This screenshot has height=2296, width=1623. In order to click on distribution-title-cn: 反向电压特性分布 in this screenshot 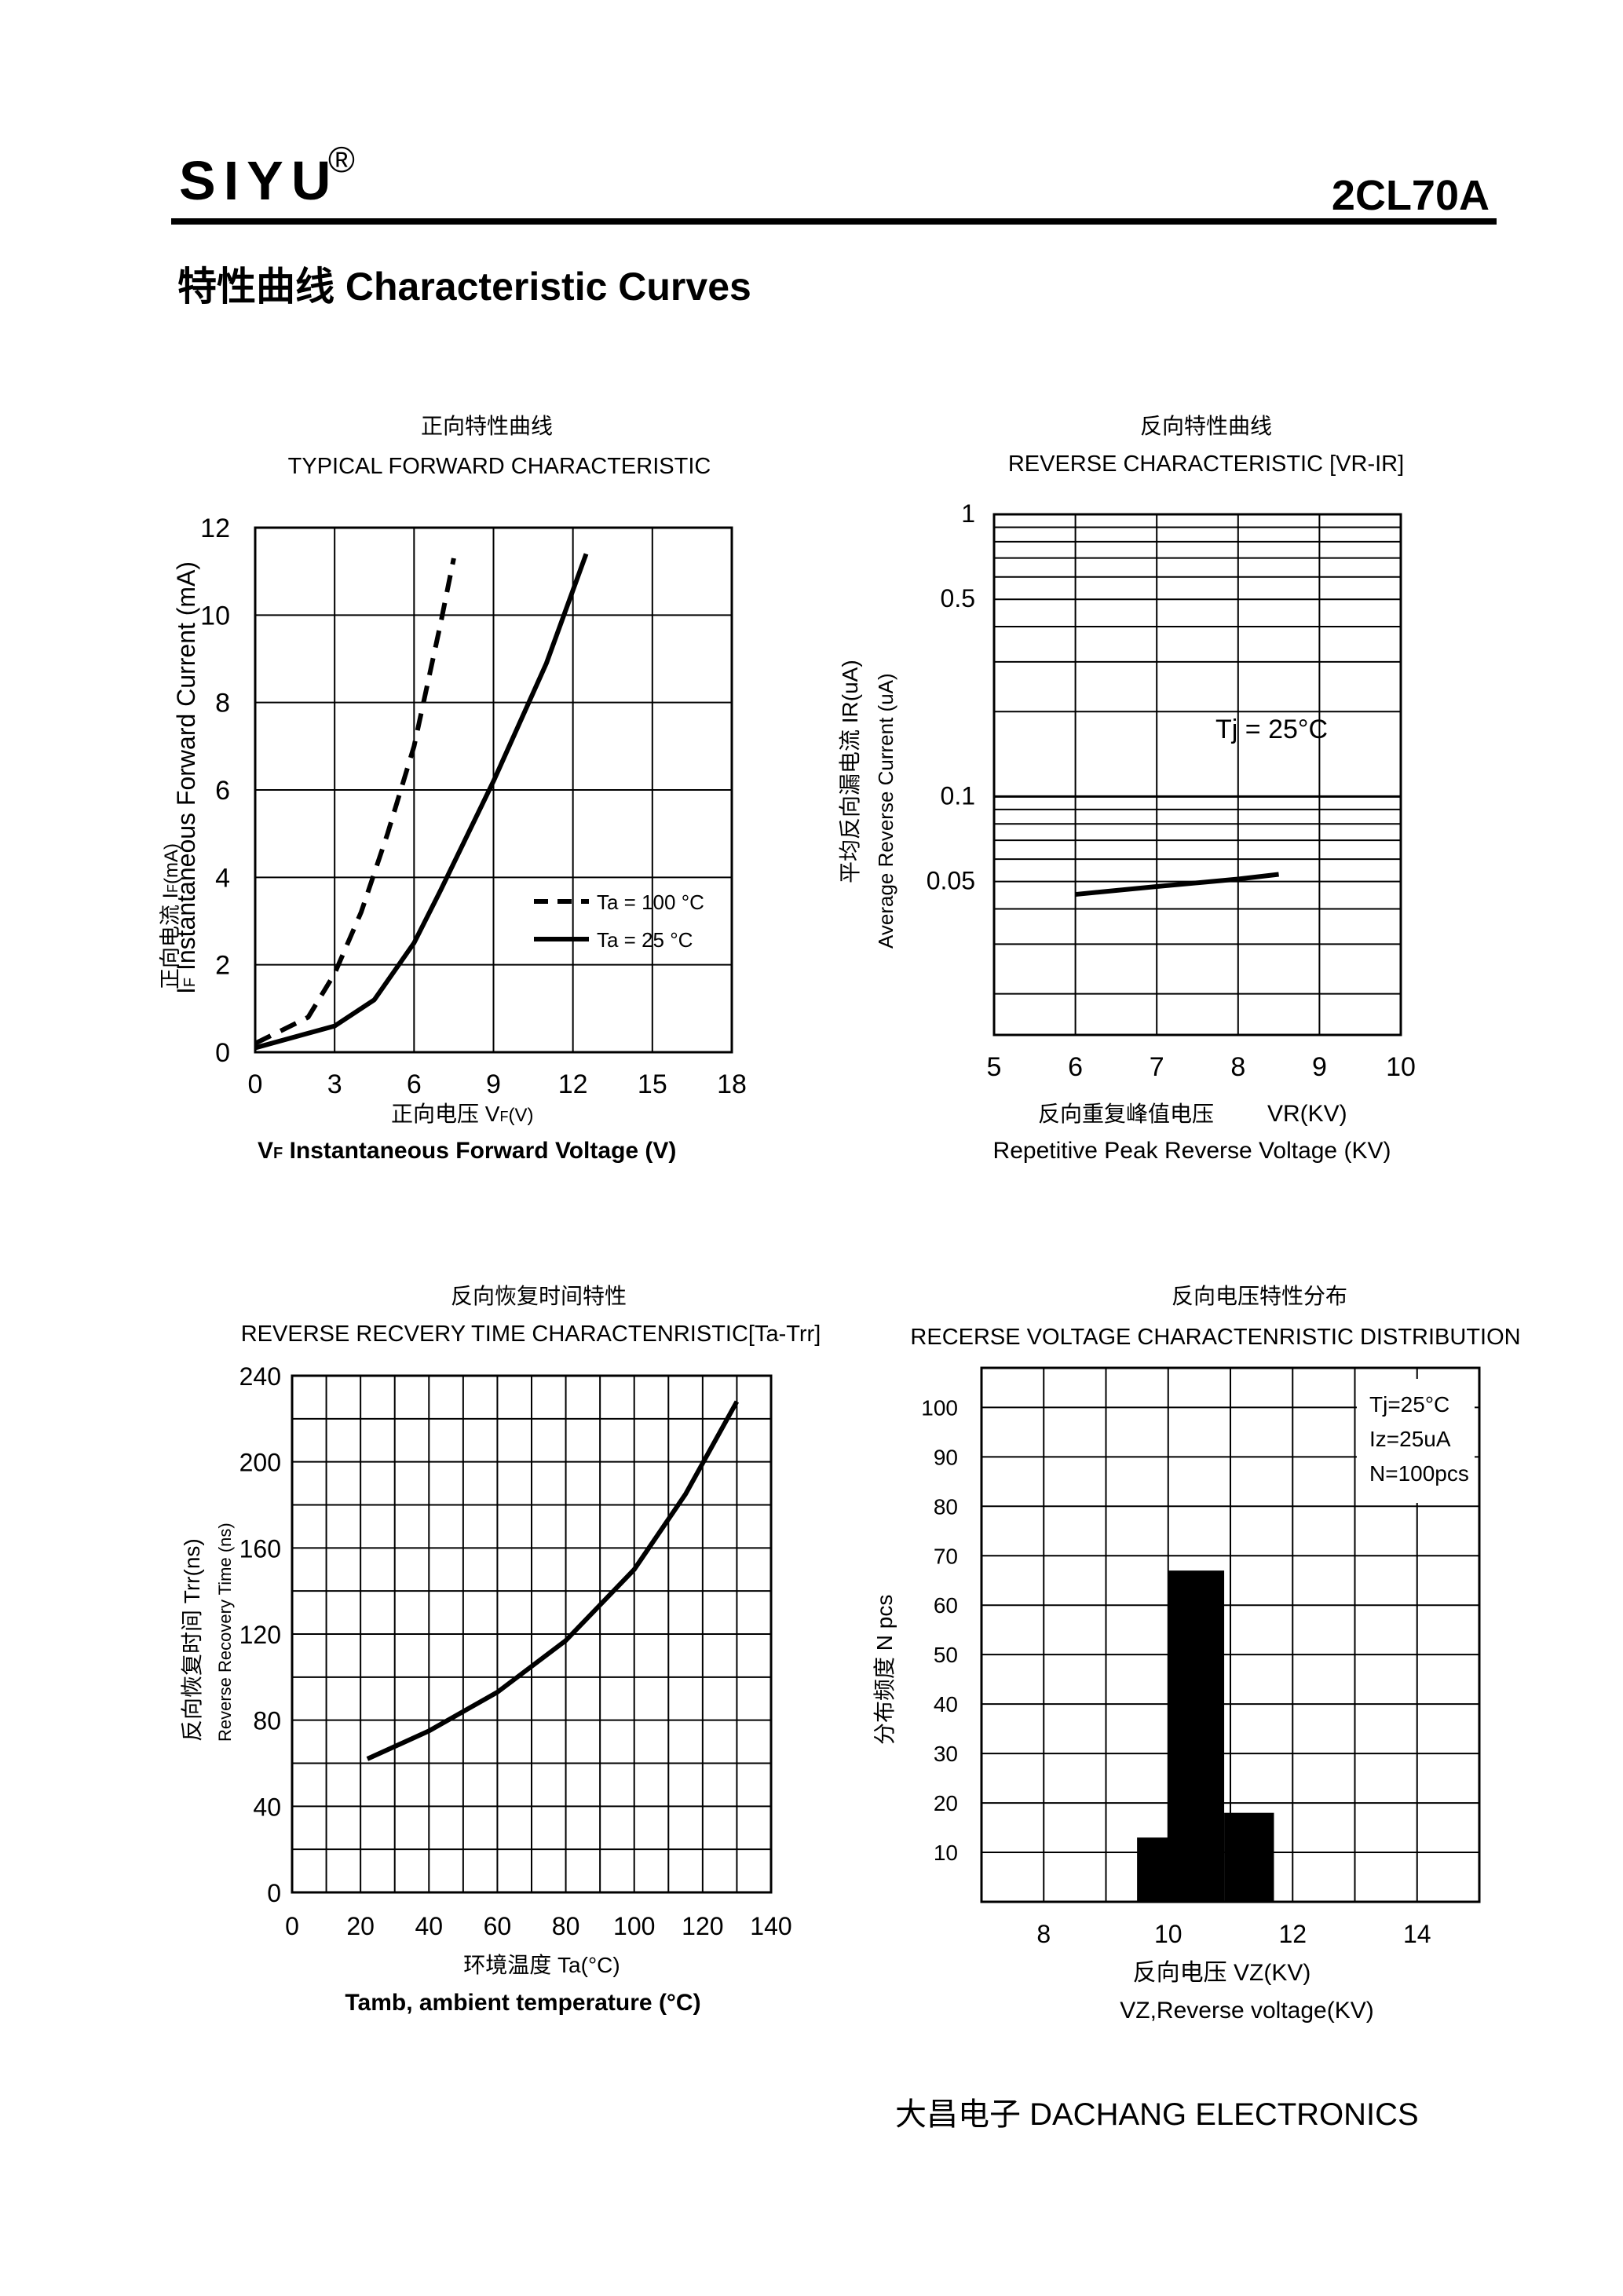, I will do `click(1259, 1296)`.